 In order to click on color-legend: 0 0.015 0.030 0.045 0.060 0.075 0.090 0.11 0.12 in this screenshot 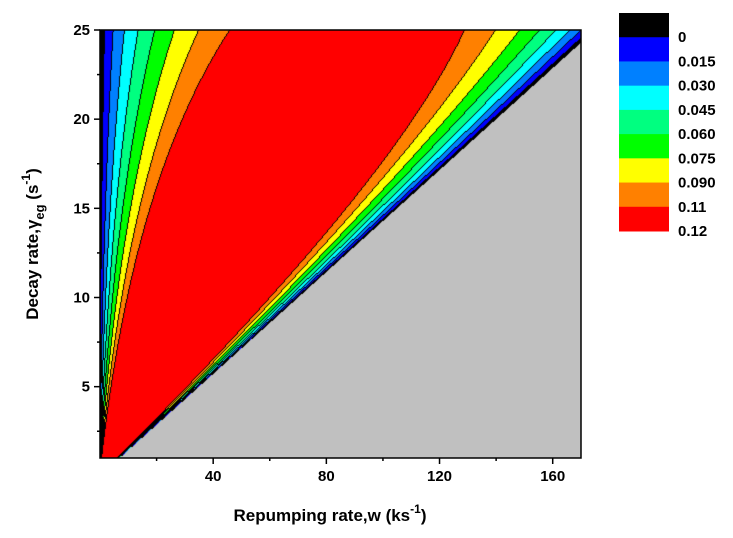, I will do `click(667, 126)`.